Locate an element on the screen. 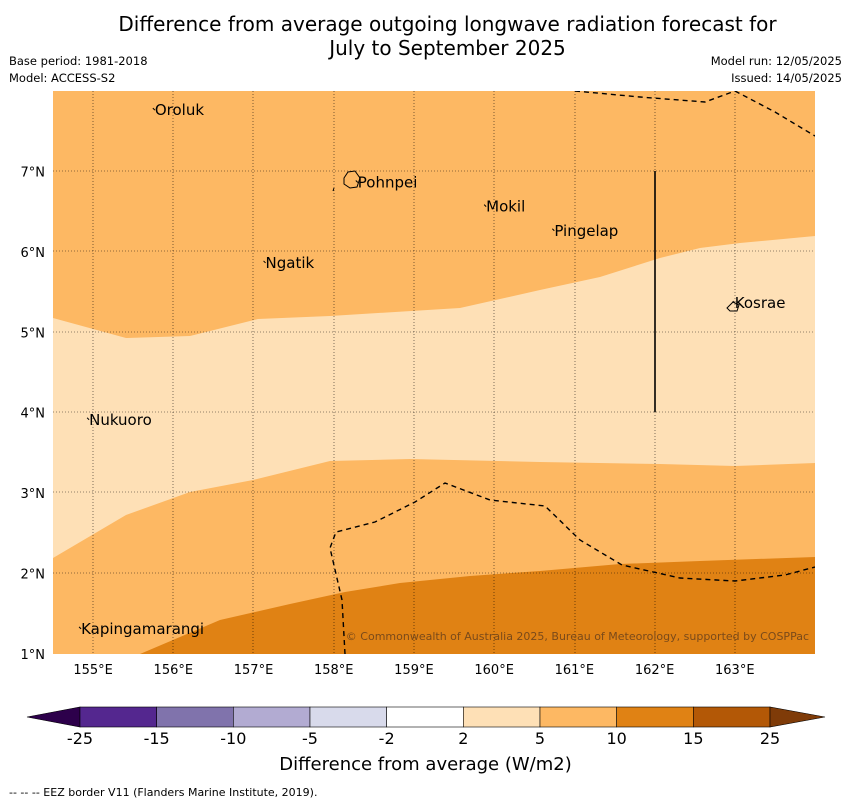 The height and width of the screenshot is (804, 850). place-label: Nukuoro is located at coordinates (120, 420).